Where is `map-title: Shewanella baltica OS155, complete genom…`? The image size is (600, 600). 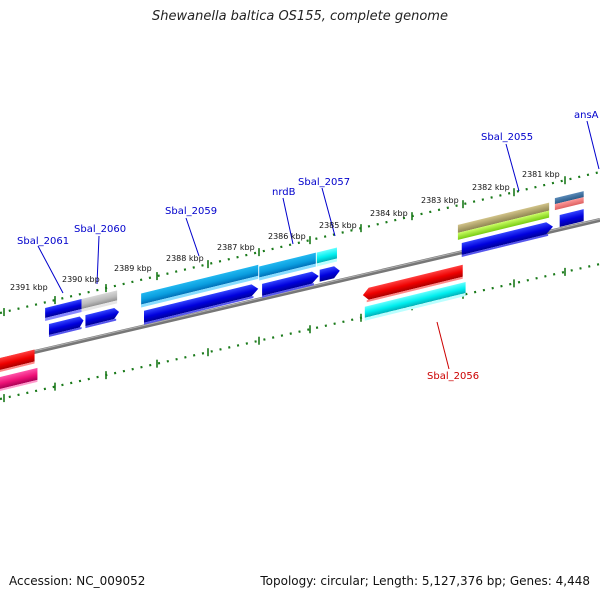
map-title: Shewanella baltica OS155, complete genom… is located at coordinates (300, 16).